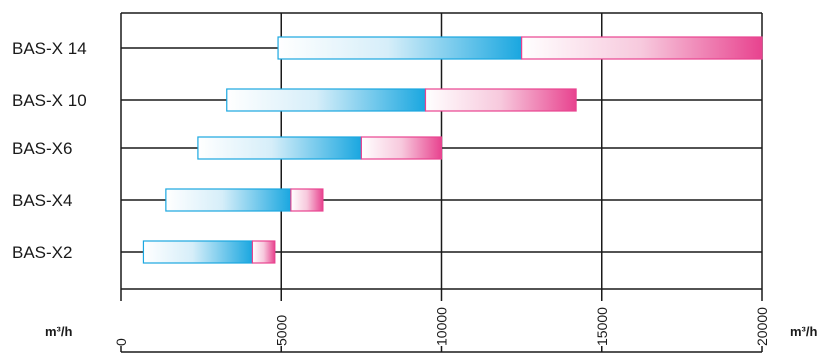 The image size is (825, 359). I want to click on x-axis: 0 5000 10000 15000 20000 m³/h m³/h, so click(431, 330).